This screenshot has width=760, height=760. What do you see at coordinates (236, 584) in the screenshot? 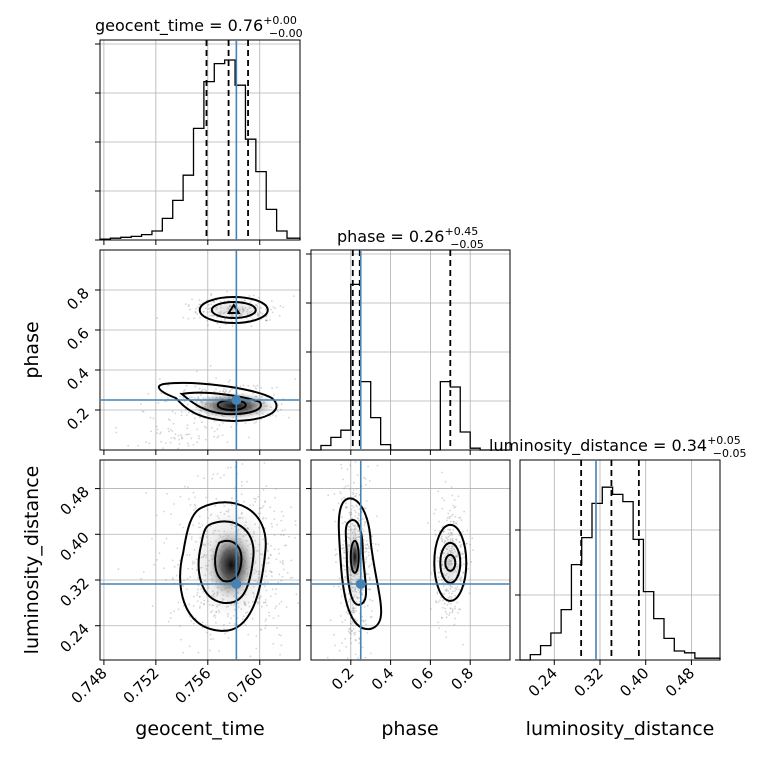
I see `truth-point` at bounding box center [236, 584].